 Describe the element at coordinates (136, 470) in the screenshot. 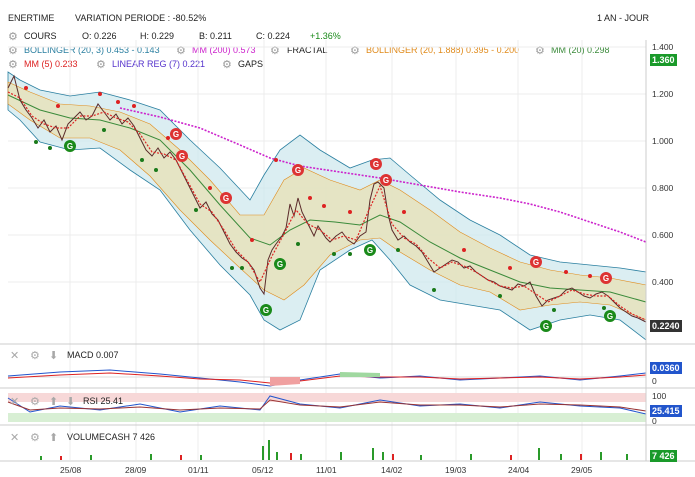

I see `x-tick: 28/09` at that location.